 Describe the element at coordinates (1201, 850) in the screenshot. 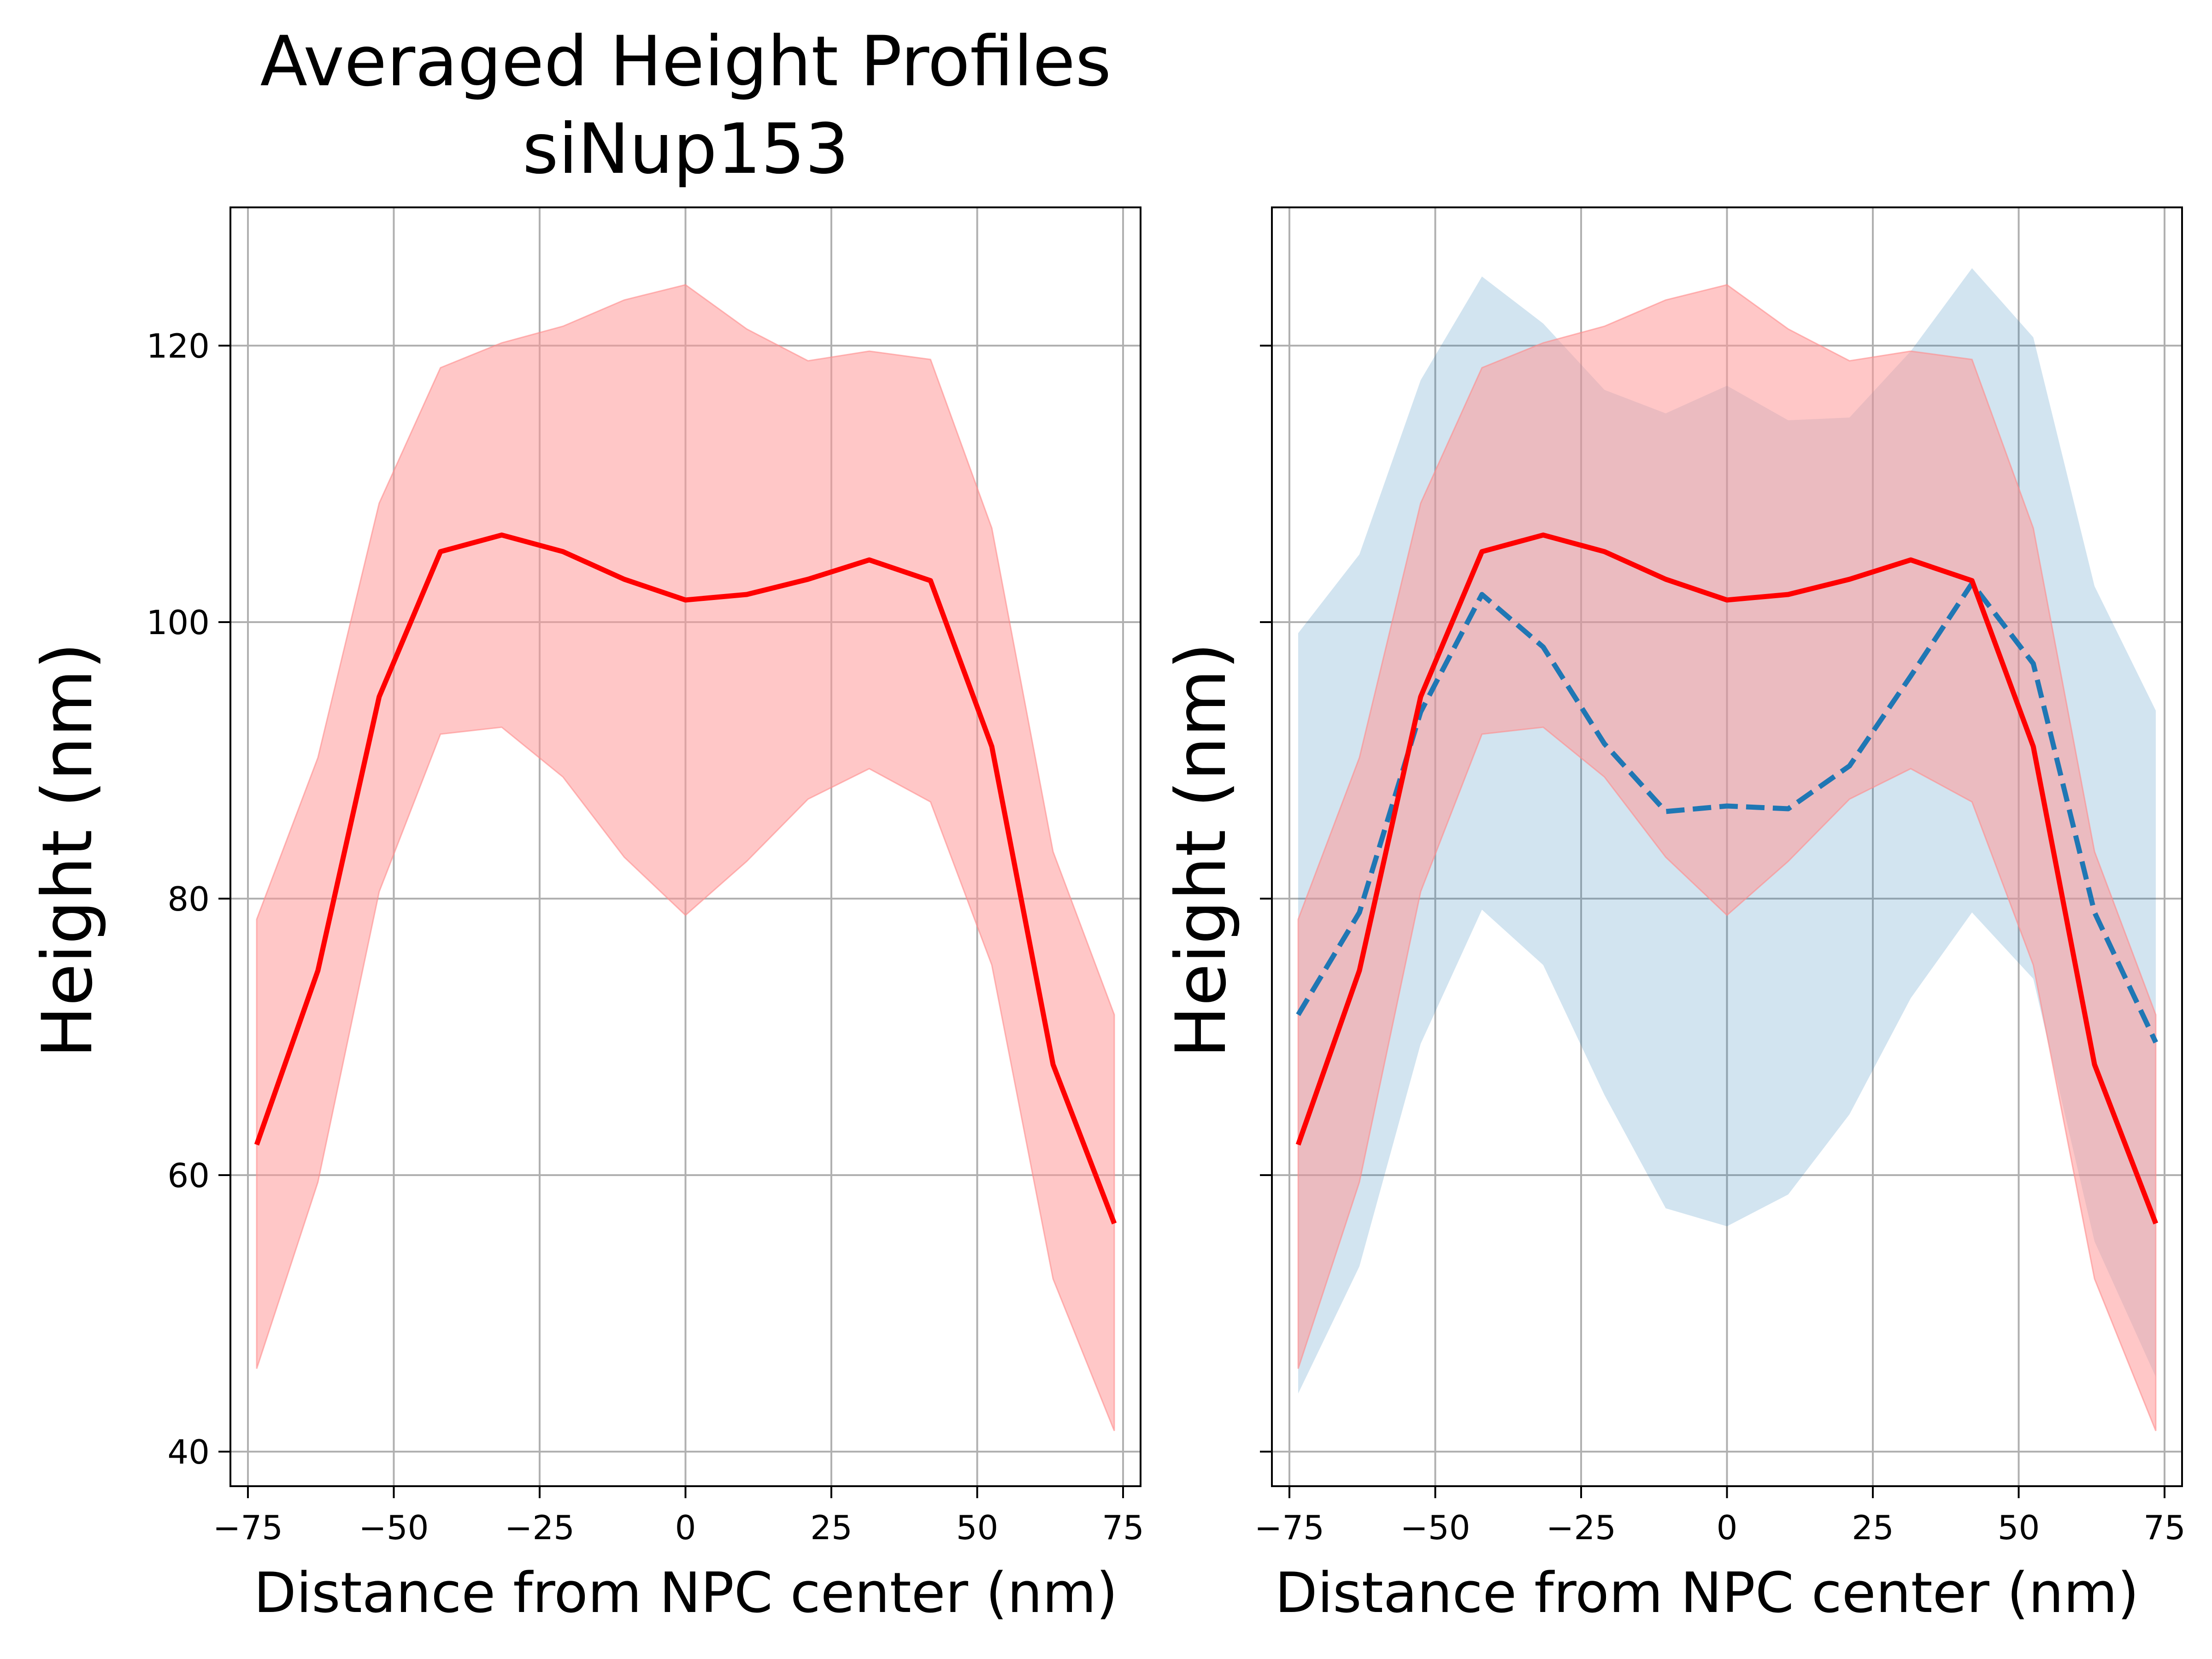

I see `panel2-y-axis-label: Height (nm)` at that location.